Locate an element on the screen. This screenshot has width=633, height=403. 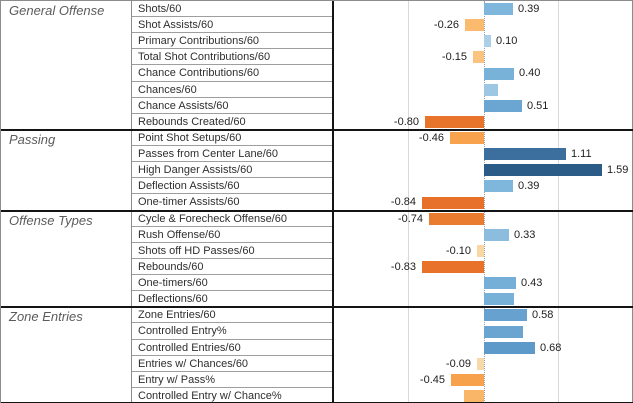
metric-label-cell: Controlled Entry w/ Chance% is located at coordinates (232, 395).